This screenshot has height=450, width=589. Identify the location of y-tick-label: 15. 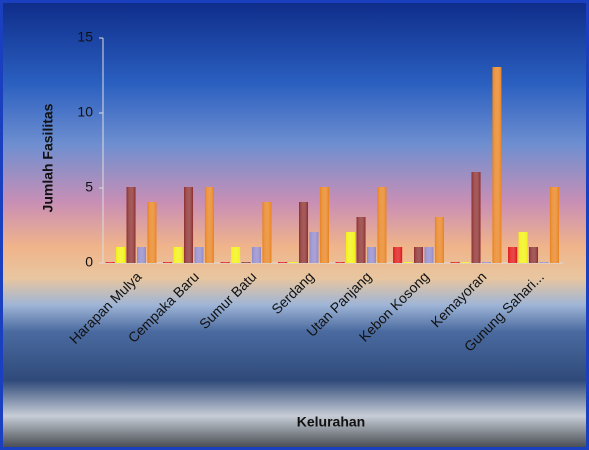
(85, 37).